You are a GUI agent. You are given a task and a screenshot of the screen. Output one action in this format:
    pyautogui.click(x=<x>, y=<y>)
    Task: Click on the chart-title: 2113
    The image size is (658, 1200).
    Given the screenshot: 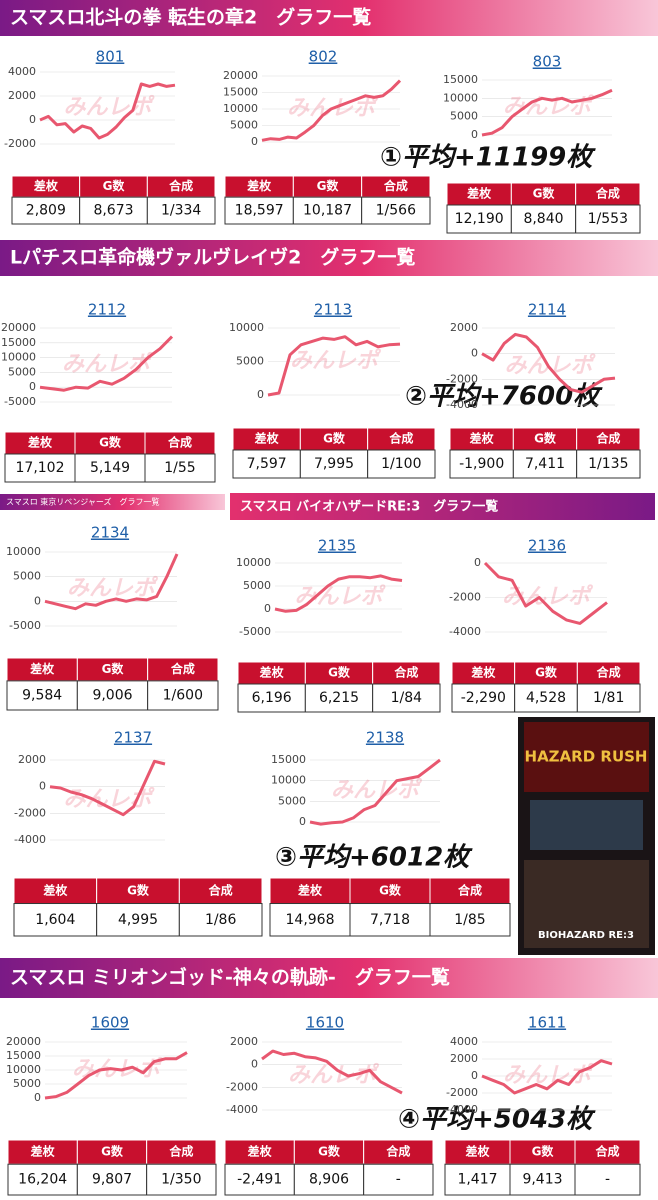 What is the action you would take?
    pyautogui.click(x=333, y=310)
    